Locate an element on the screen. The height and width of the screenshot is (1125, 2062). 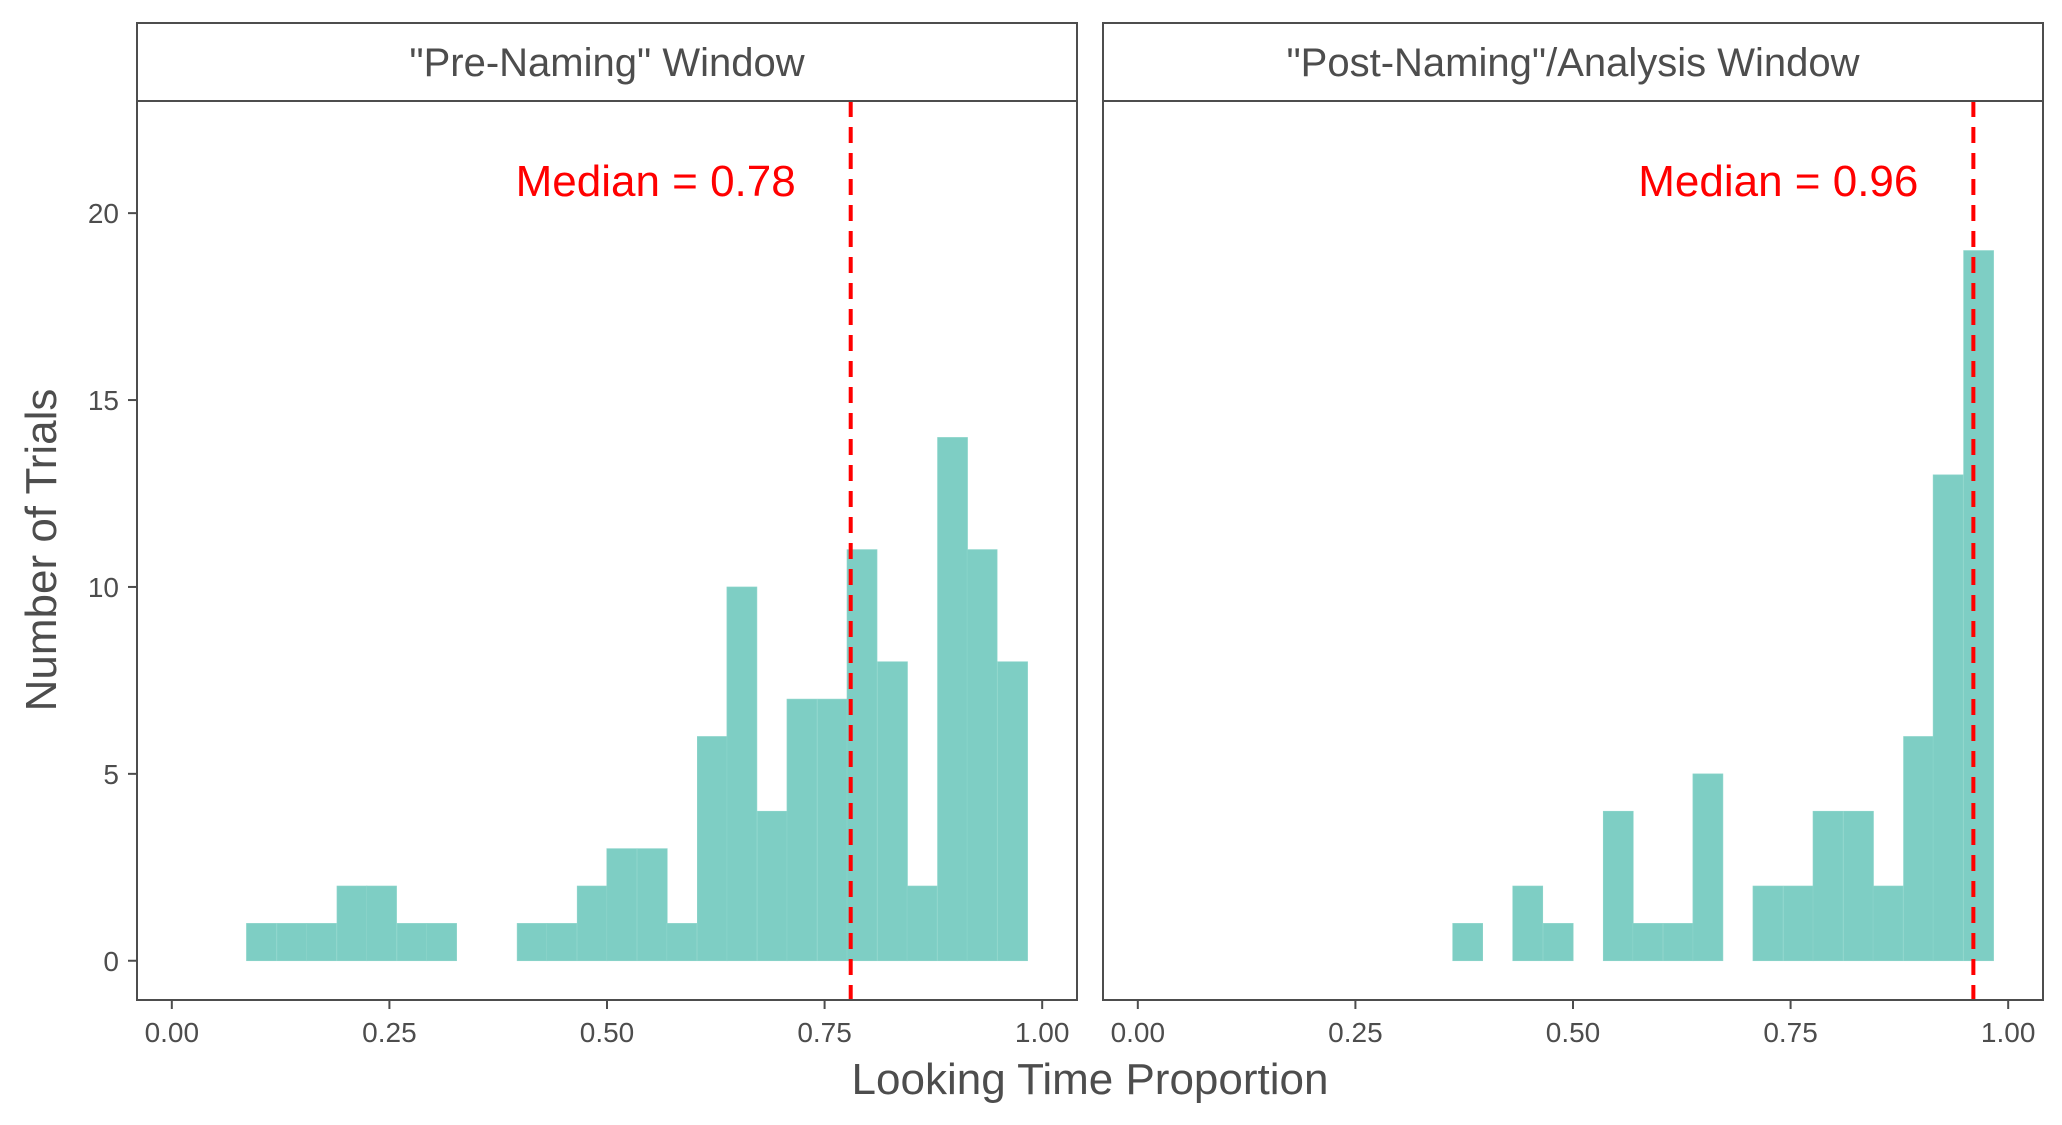
y-tick-label: 5 is located at coordinates (111, 774).